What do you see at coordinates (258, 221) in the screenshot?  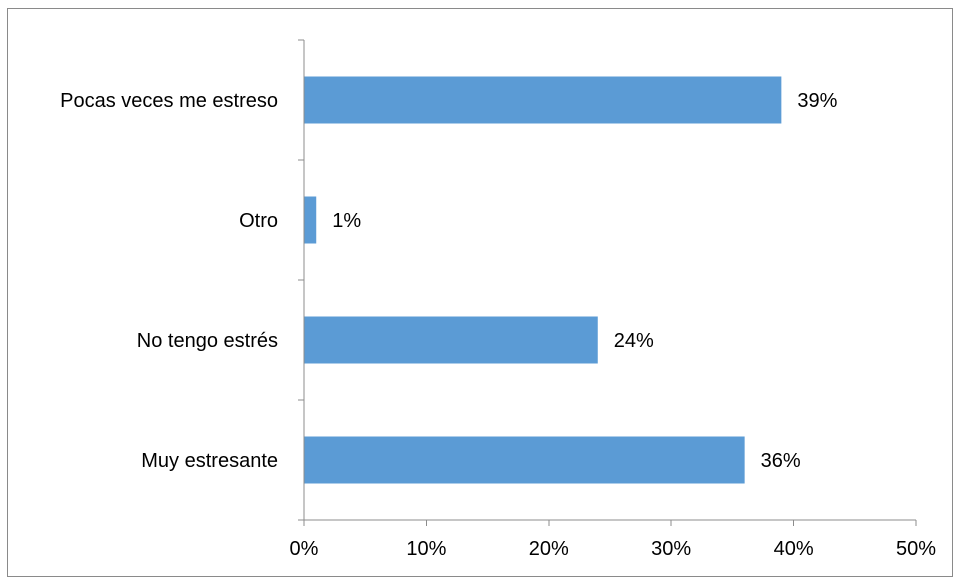 I see `category-label-1: Otro` at bounding box center [258, 221].